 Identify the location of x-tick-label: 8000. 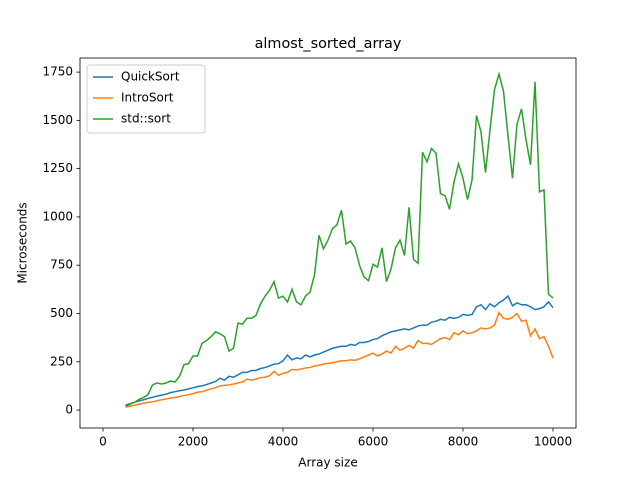
(463, 442).